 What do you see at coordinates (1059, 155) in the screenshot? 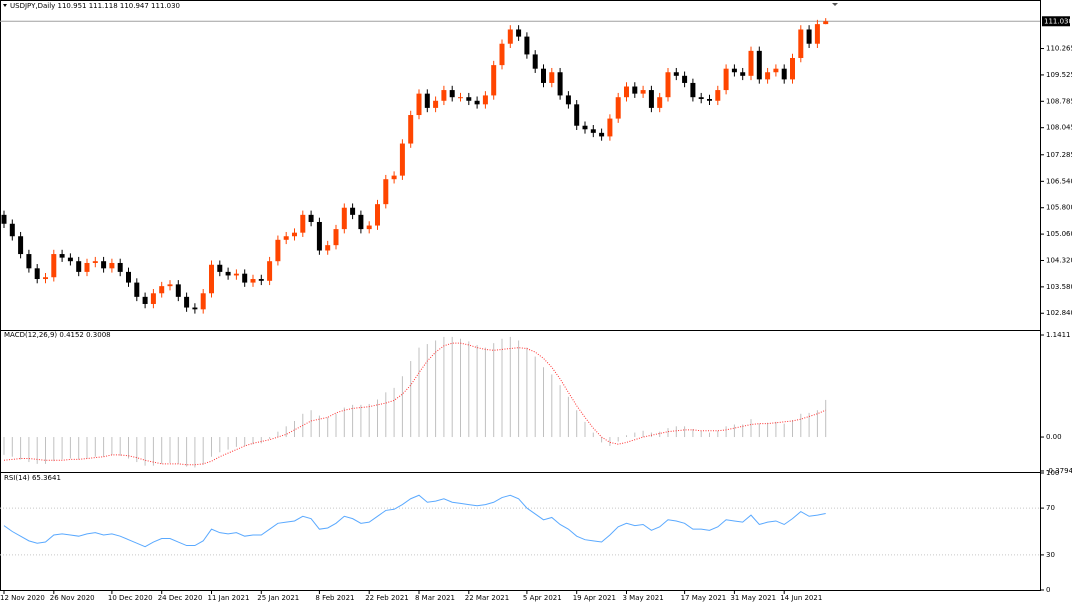
I see `y-tick-label: 107.285` at bounding box center [1059, 155].